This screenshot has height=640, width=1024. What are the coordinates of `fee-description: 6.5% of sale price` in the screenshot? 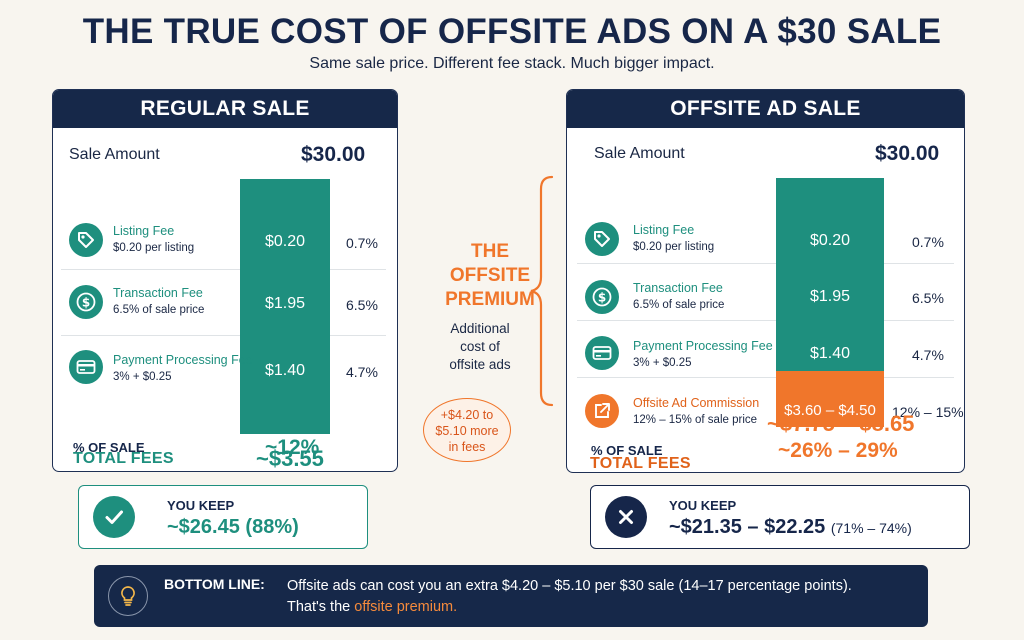 It's located at (159, 310).